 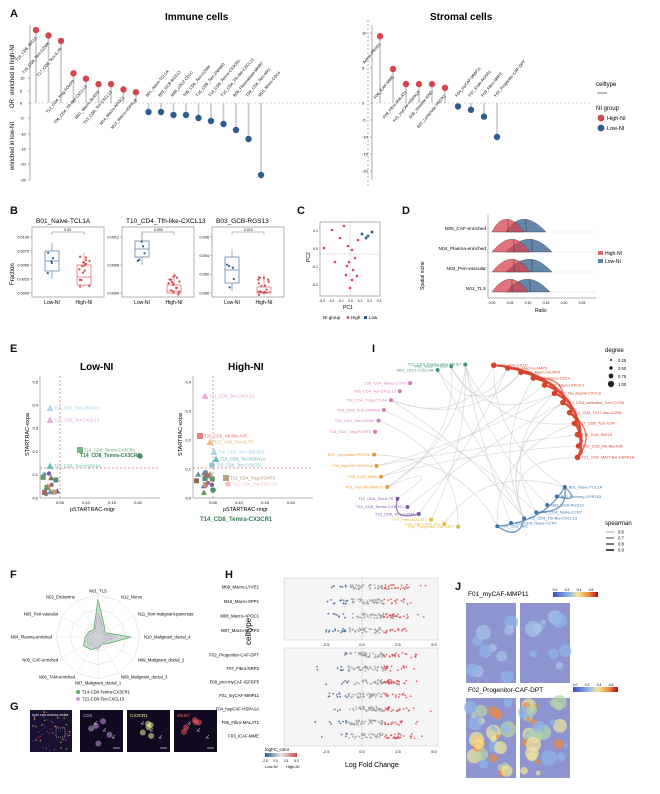 What do you see at coordinates (286, 761) in the screenshot?
I see `h-legend-tick: 2.5` at bounding box center [286, 761].